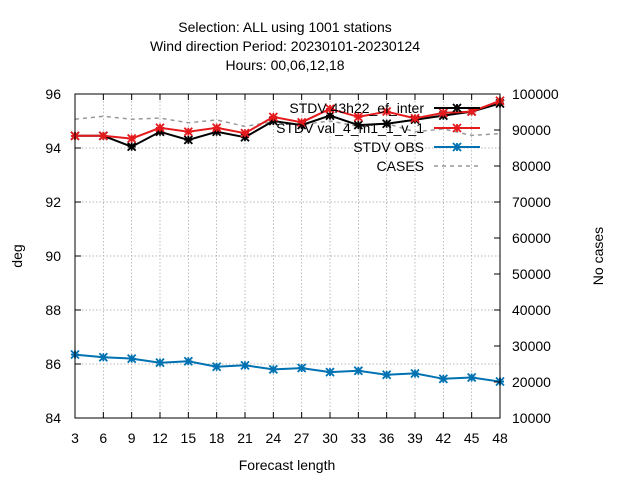 This screenshot has width=640, height=480. What do you see at coordinates (287, 465) in the screenshot?
I see `x-axis-label: Forecast length` at bounding box center [287, 465].